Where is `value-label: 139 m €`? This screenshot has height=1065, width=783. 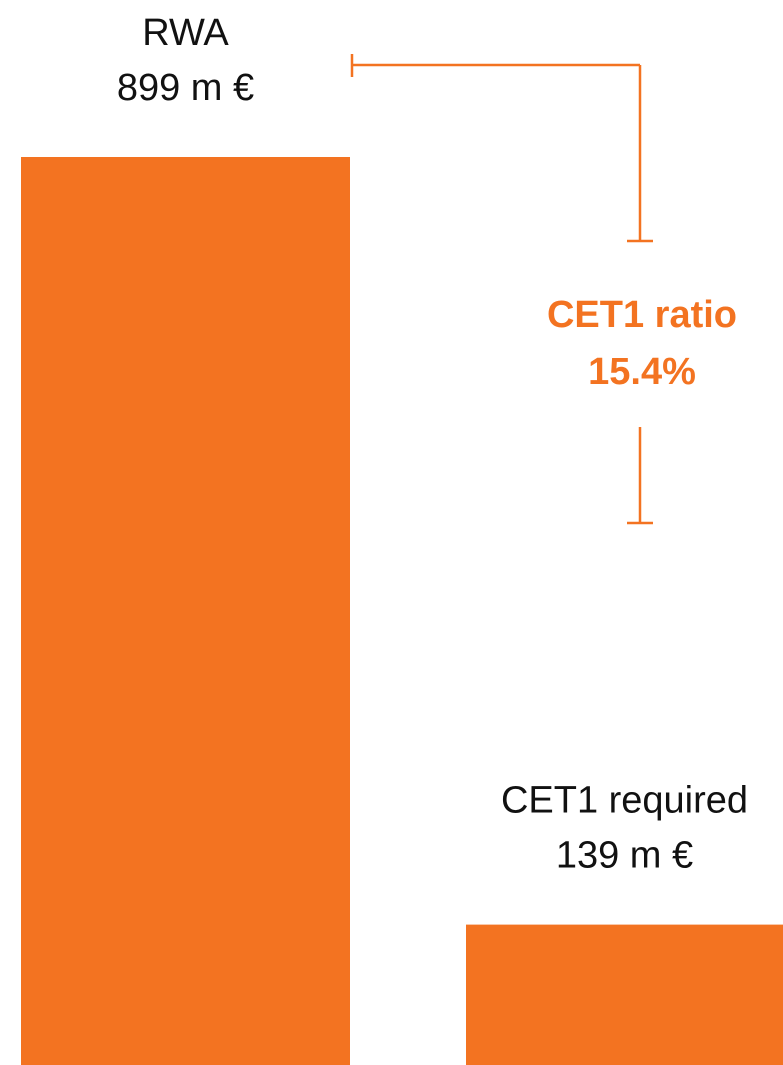
value-label: 139 m € is located at coordinates (624, 856).